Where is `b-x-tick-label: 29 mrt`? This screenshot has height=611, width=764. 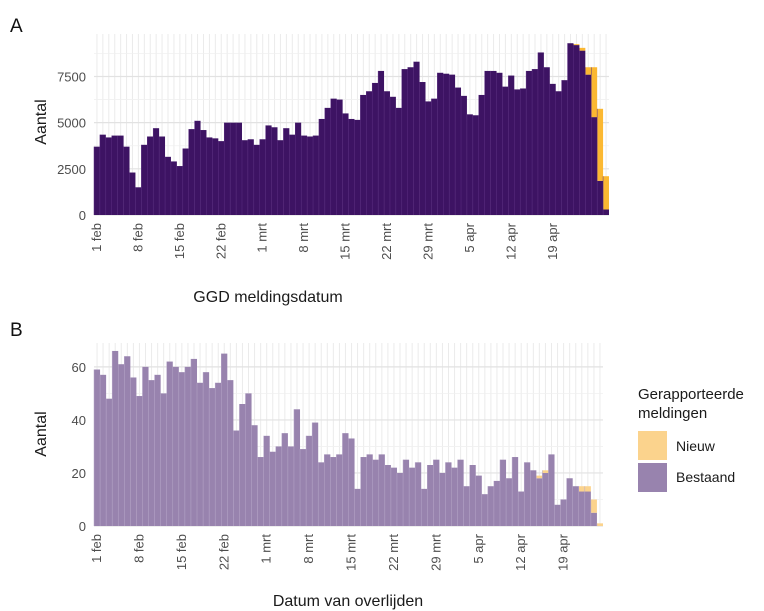
b-x-tick-label: 29 mrt is located at coordinates (435, 552).